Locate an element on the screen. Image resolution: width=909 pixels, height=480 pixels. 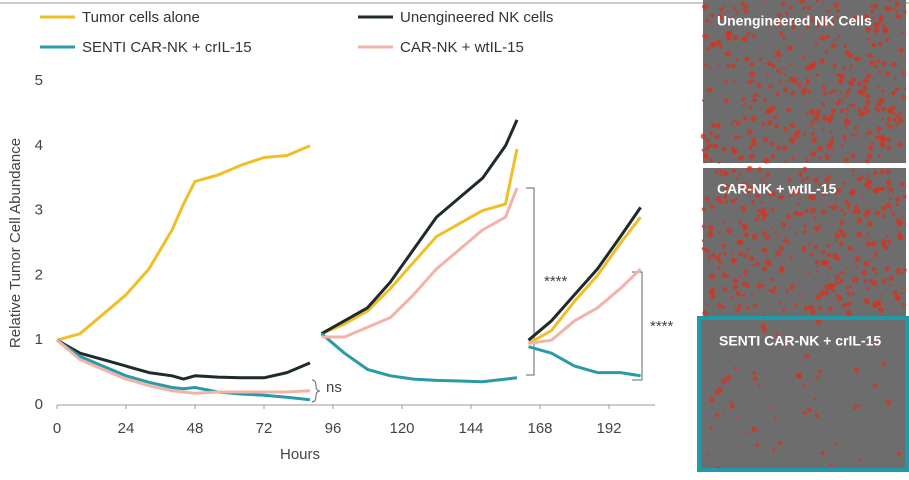
x-tick-label: 96 is located at coordinates (333, 428).